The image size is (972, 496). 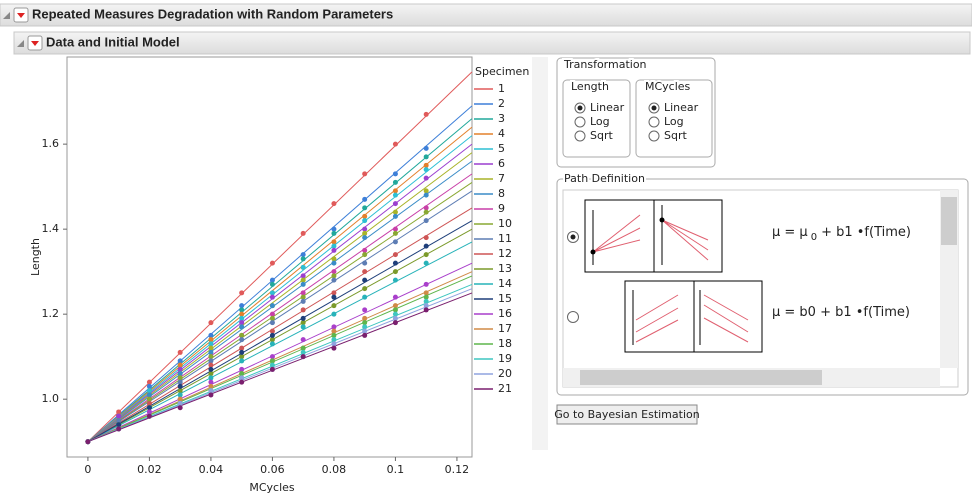 I want to click on y-axis-label: Length, so click(x=35, y=257).